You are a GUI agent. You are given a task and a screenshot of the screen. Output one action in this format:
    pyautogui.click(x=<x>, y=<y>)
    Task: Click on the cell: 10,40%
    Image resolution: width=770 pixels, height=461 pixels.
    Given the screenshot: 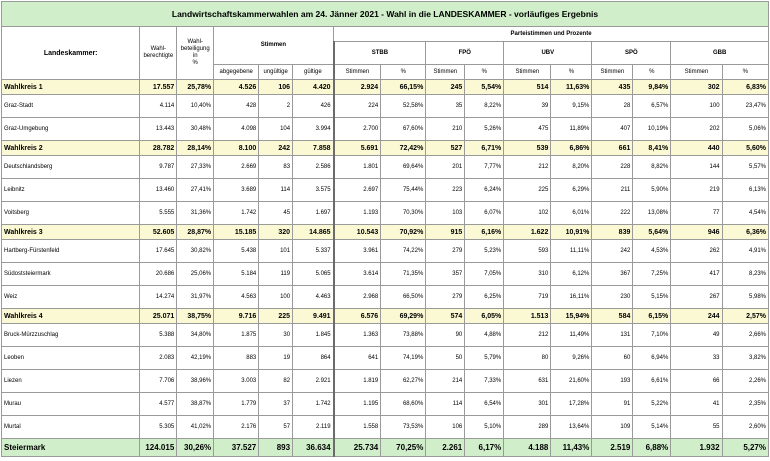 What is the action you would take?
    pyautogui.click(x=195, y=106)
    